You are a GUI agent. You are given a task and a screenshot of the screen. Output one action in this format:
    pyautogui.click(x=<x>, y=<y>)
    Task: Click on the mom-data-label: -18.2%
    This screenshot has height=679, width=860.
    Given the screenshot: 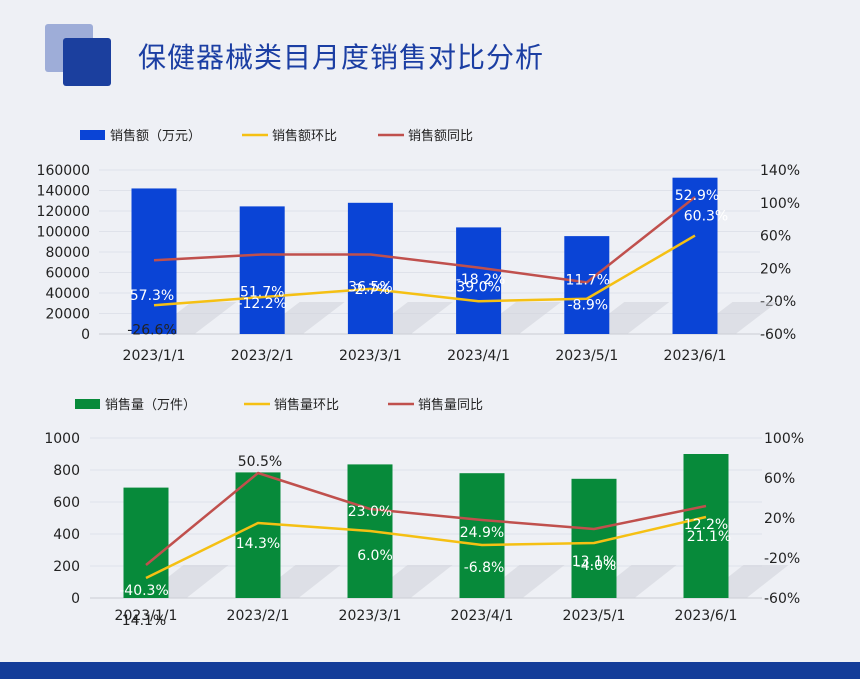 What is the action you would take?
    pyautogui.click(x=481, y=280)
    